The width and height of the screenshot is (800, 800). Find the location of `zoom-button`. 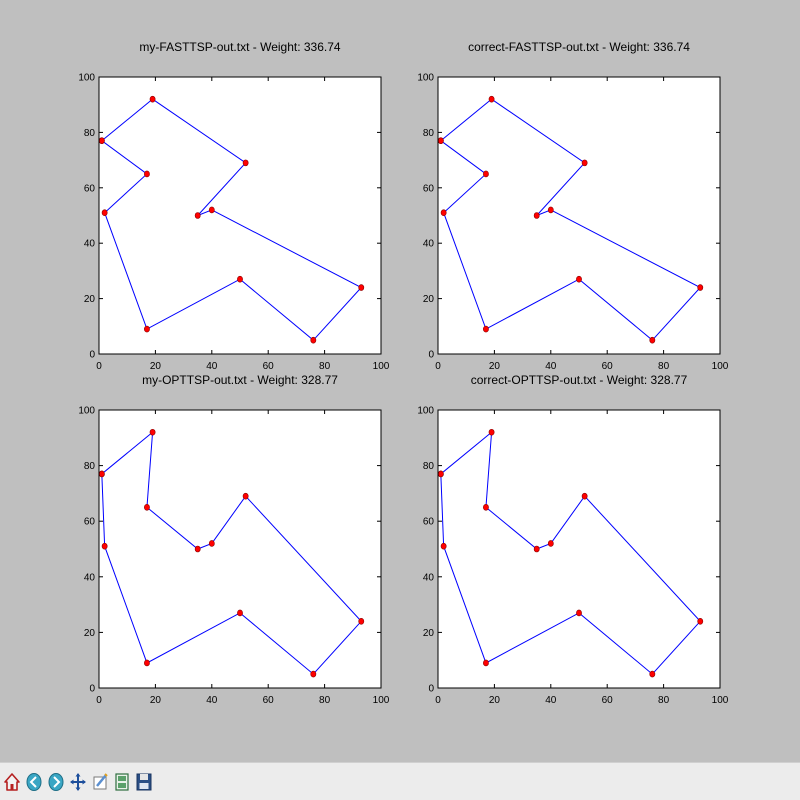

zoom-button is located at coordinates (100, 782).